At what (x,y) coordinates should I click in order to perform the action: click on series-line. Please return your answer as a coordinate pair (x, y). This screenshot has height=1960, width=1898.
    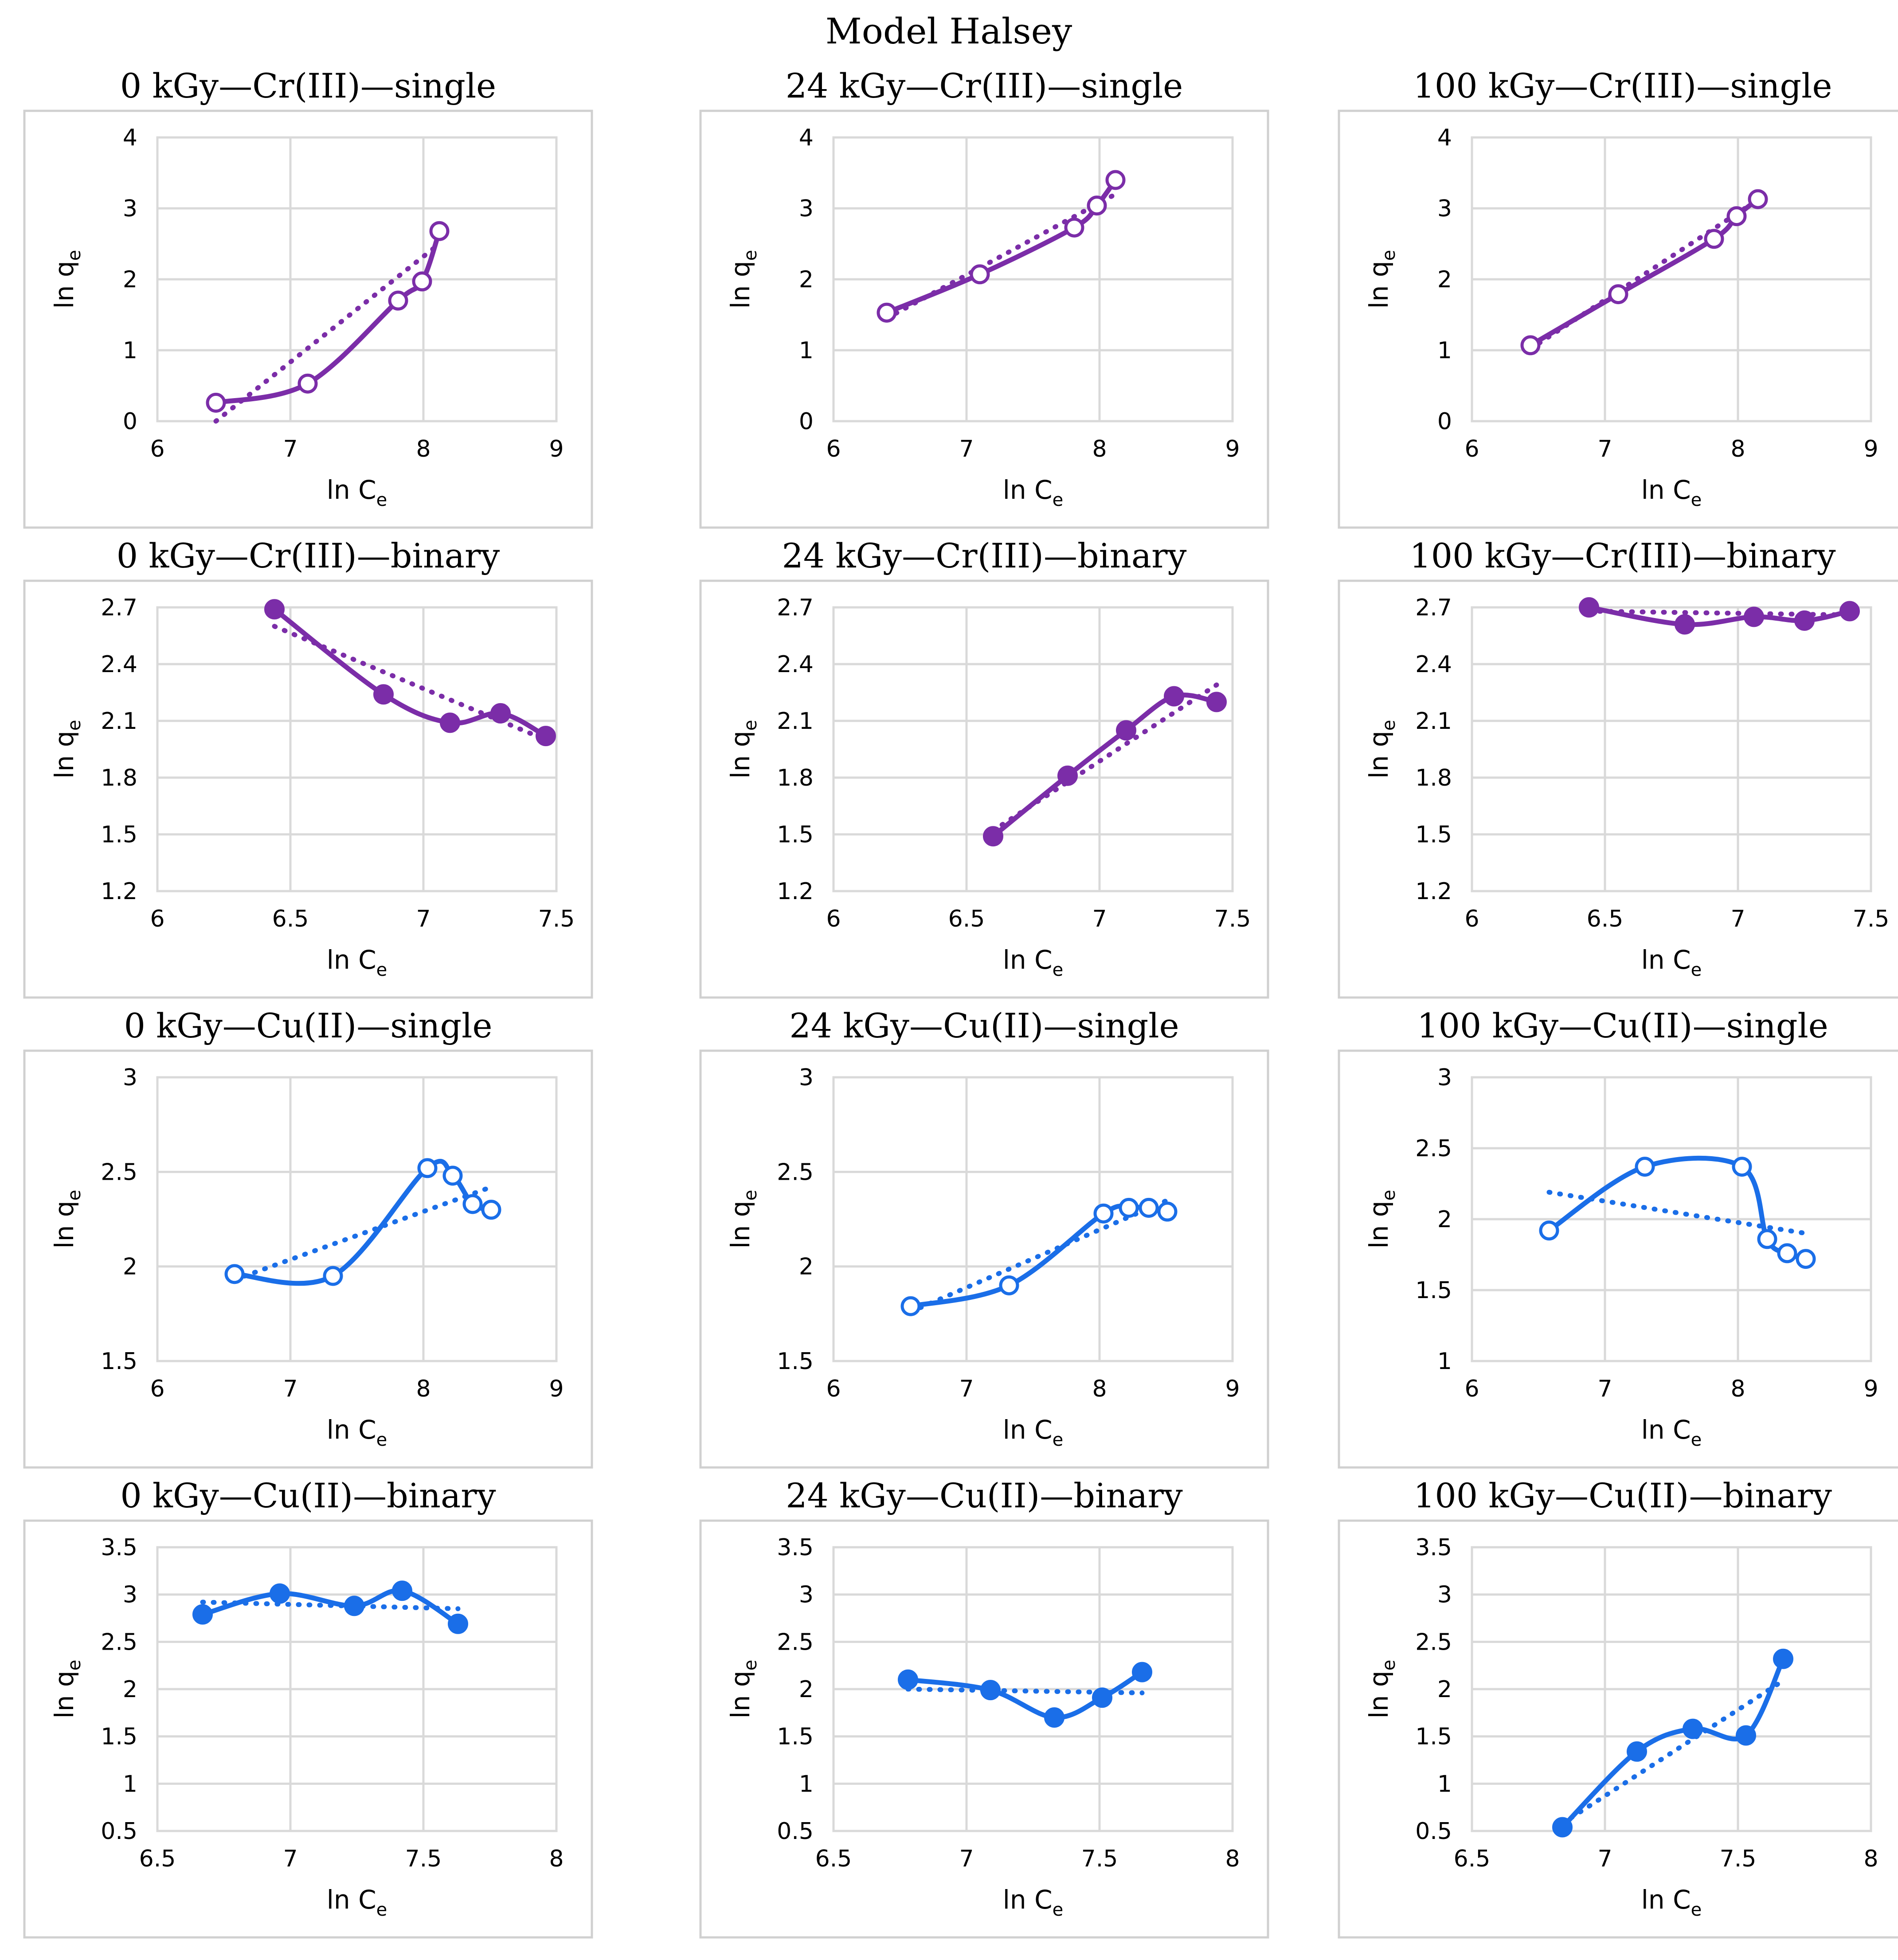
    Looking at the image, I should click on (327, 316).